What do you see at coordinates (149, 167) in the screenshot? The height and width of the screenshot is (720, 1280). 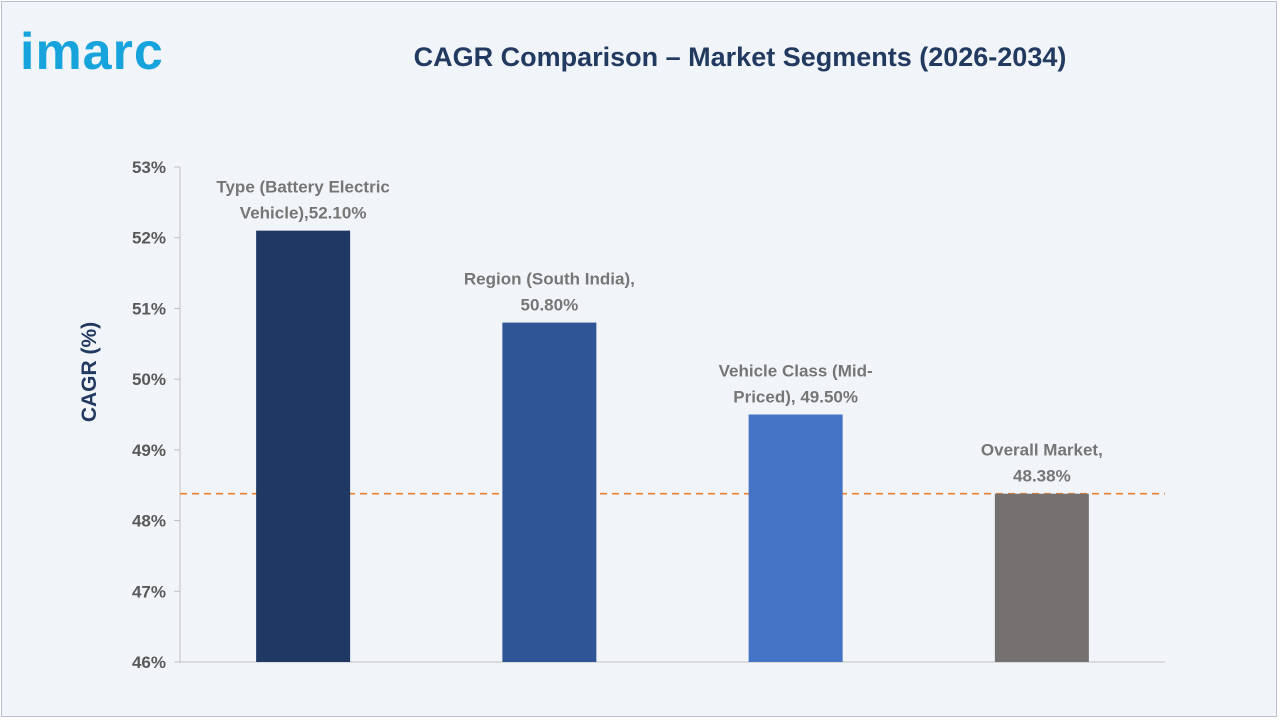 I see `y-tick-label: 53%` at bounding box center [149, 167].